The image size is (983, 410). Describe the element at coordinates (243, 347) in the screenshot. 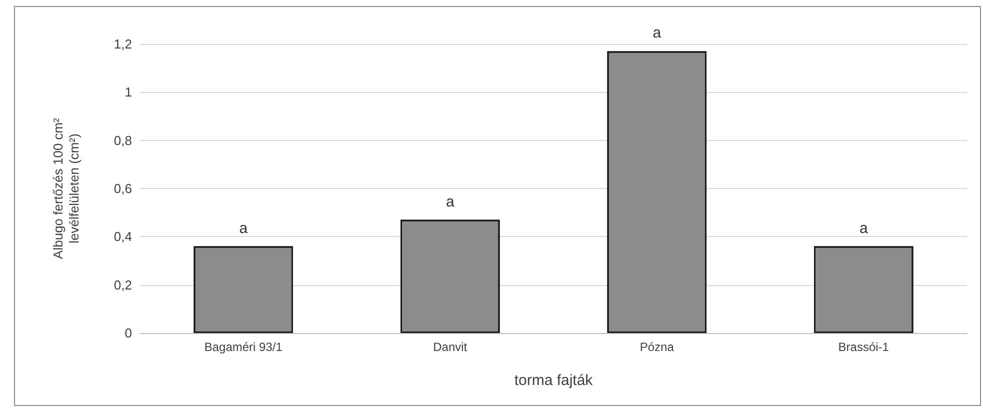

I see `x-tick-label: Bagaméri 93/1` at that location.